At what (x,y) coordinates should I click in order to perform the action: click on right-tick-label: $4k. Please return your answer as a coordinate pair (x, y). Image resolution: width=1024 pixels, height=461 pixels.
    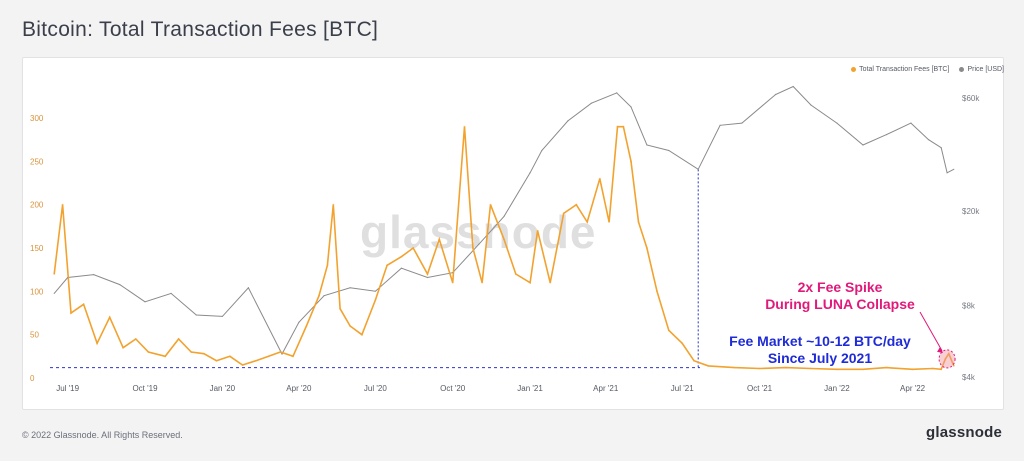
    Looking at the image, I should click on (969, 377).